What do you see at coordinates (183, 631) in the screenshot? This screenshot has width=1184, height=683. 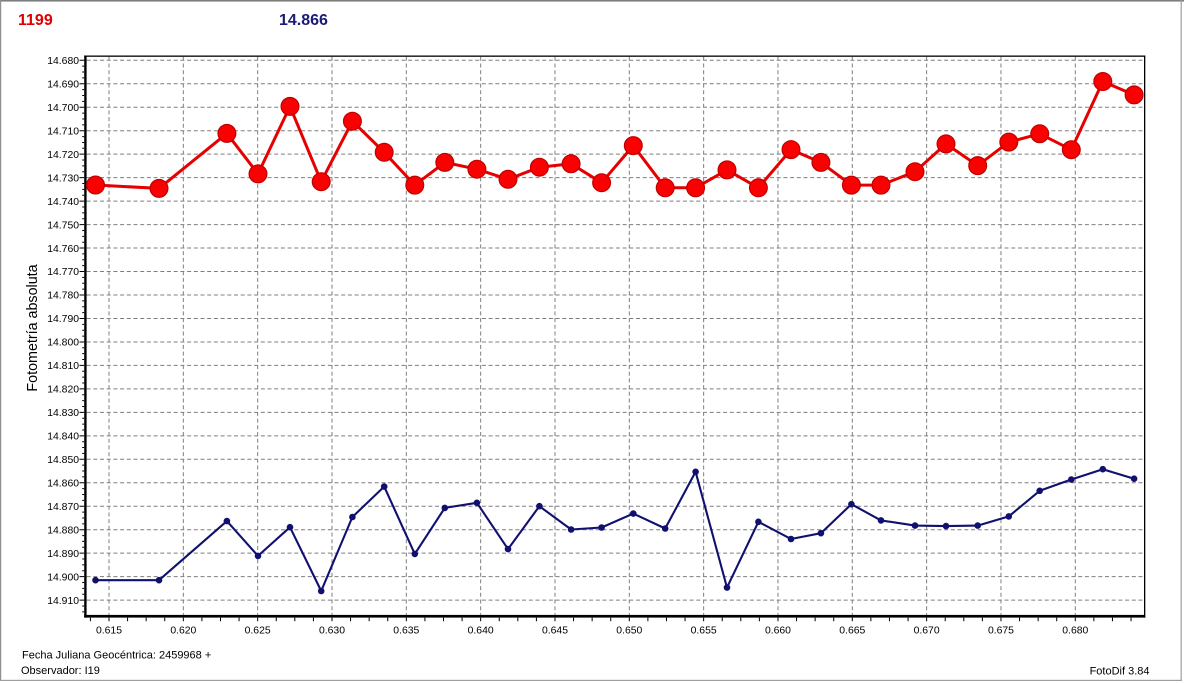 I see `svg-text: 0.620` at bounding box center [183, 631].